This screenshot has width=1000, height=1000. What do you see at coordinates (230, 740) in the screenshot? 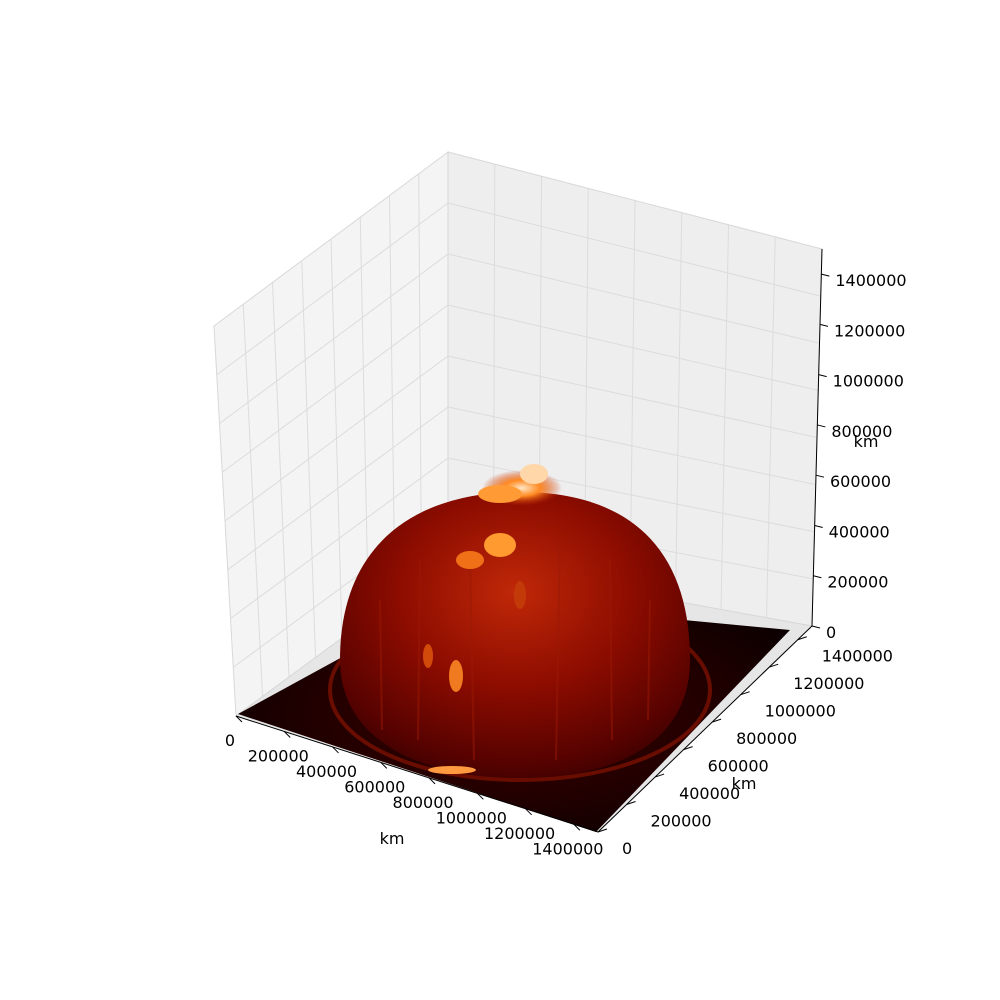
I see `x-tick-label: 0` at bounding box center [230, 740].